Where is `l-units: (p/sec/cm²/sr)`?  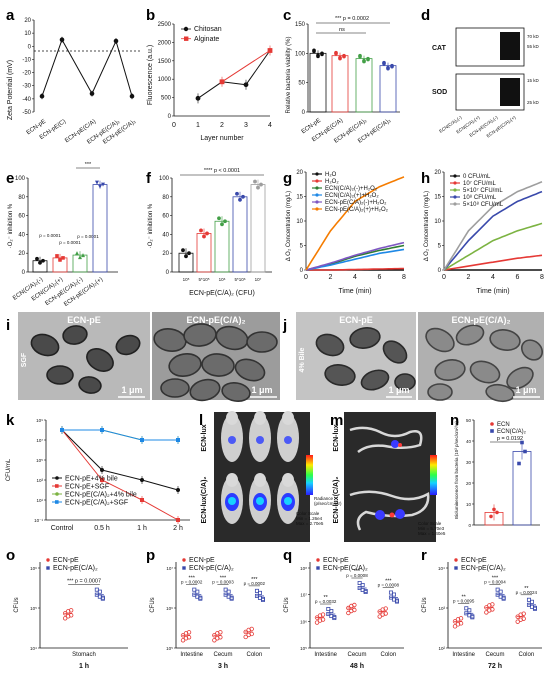
l-units: (p/sec/cm²/sr) is located at coordinates (328, 503).